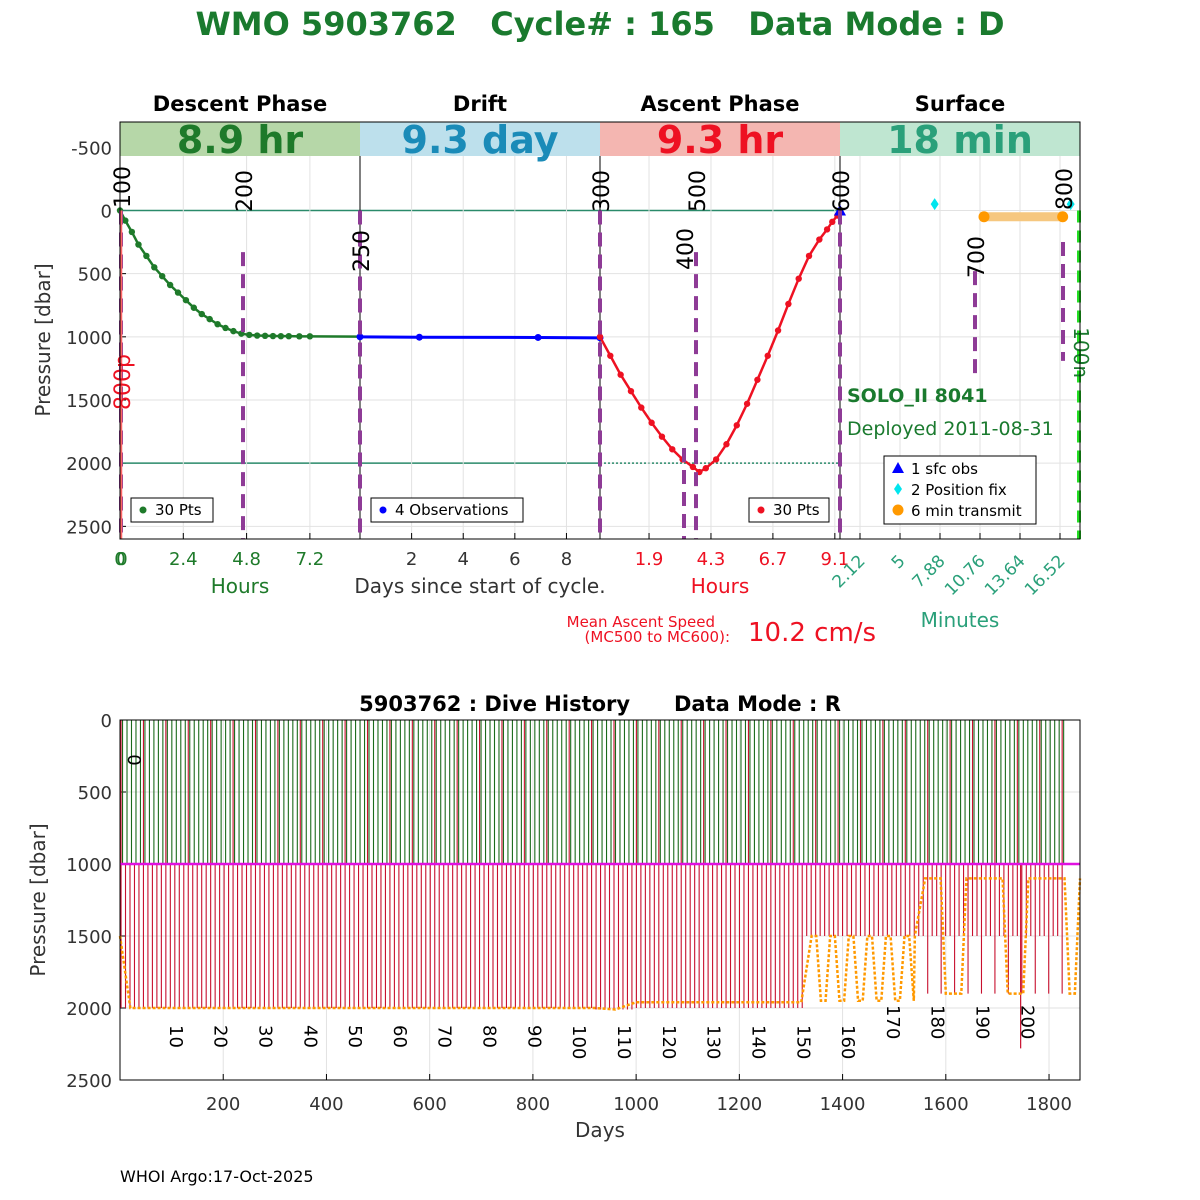 The width and height of the screenshot is (1200, 1200). I want to click on drift-legend-marker, so click(383, 510).